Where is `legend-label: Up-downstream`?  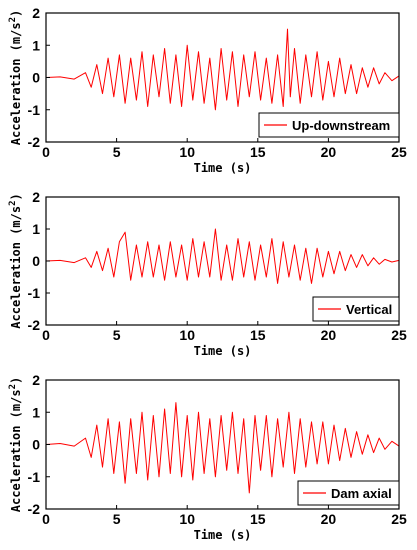 legend-label: Up-downstream is located at coordinates (341, 125).